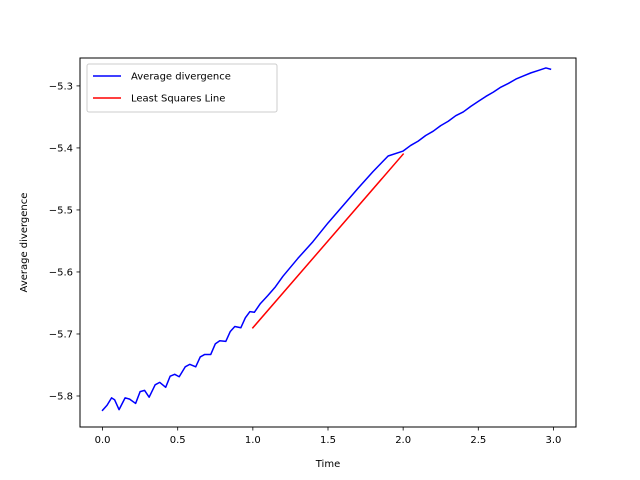  Describe the element at coordinates (61, 210) in the screenshot. I see `y-tick-label-3: −5.5` at that location.